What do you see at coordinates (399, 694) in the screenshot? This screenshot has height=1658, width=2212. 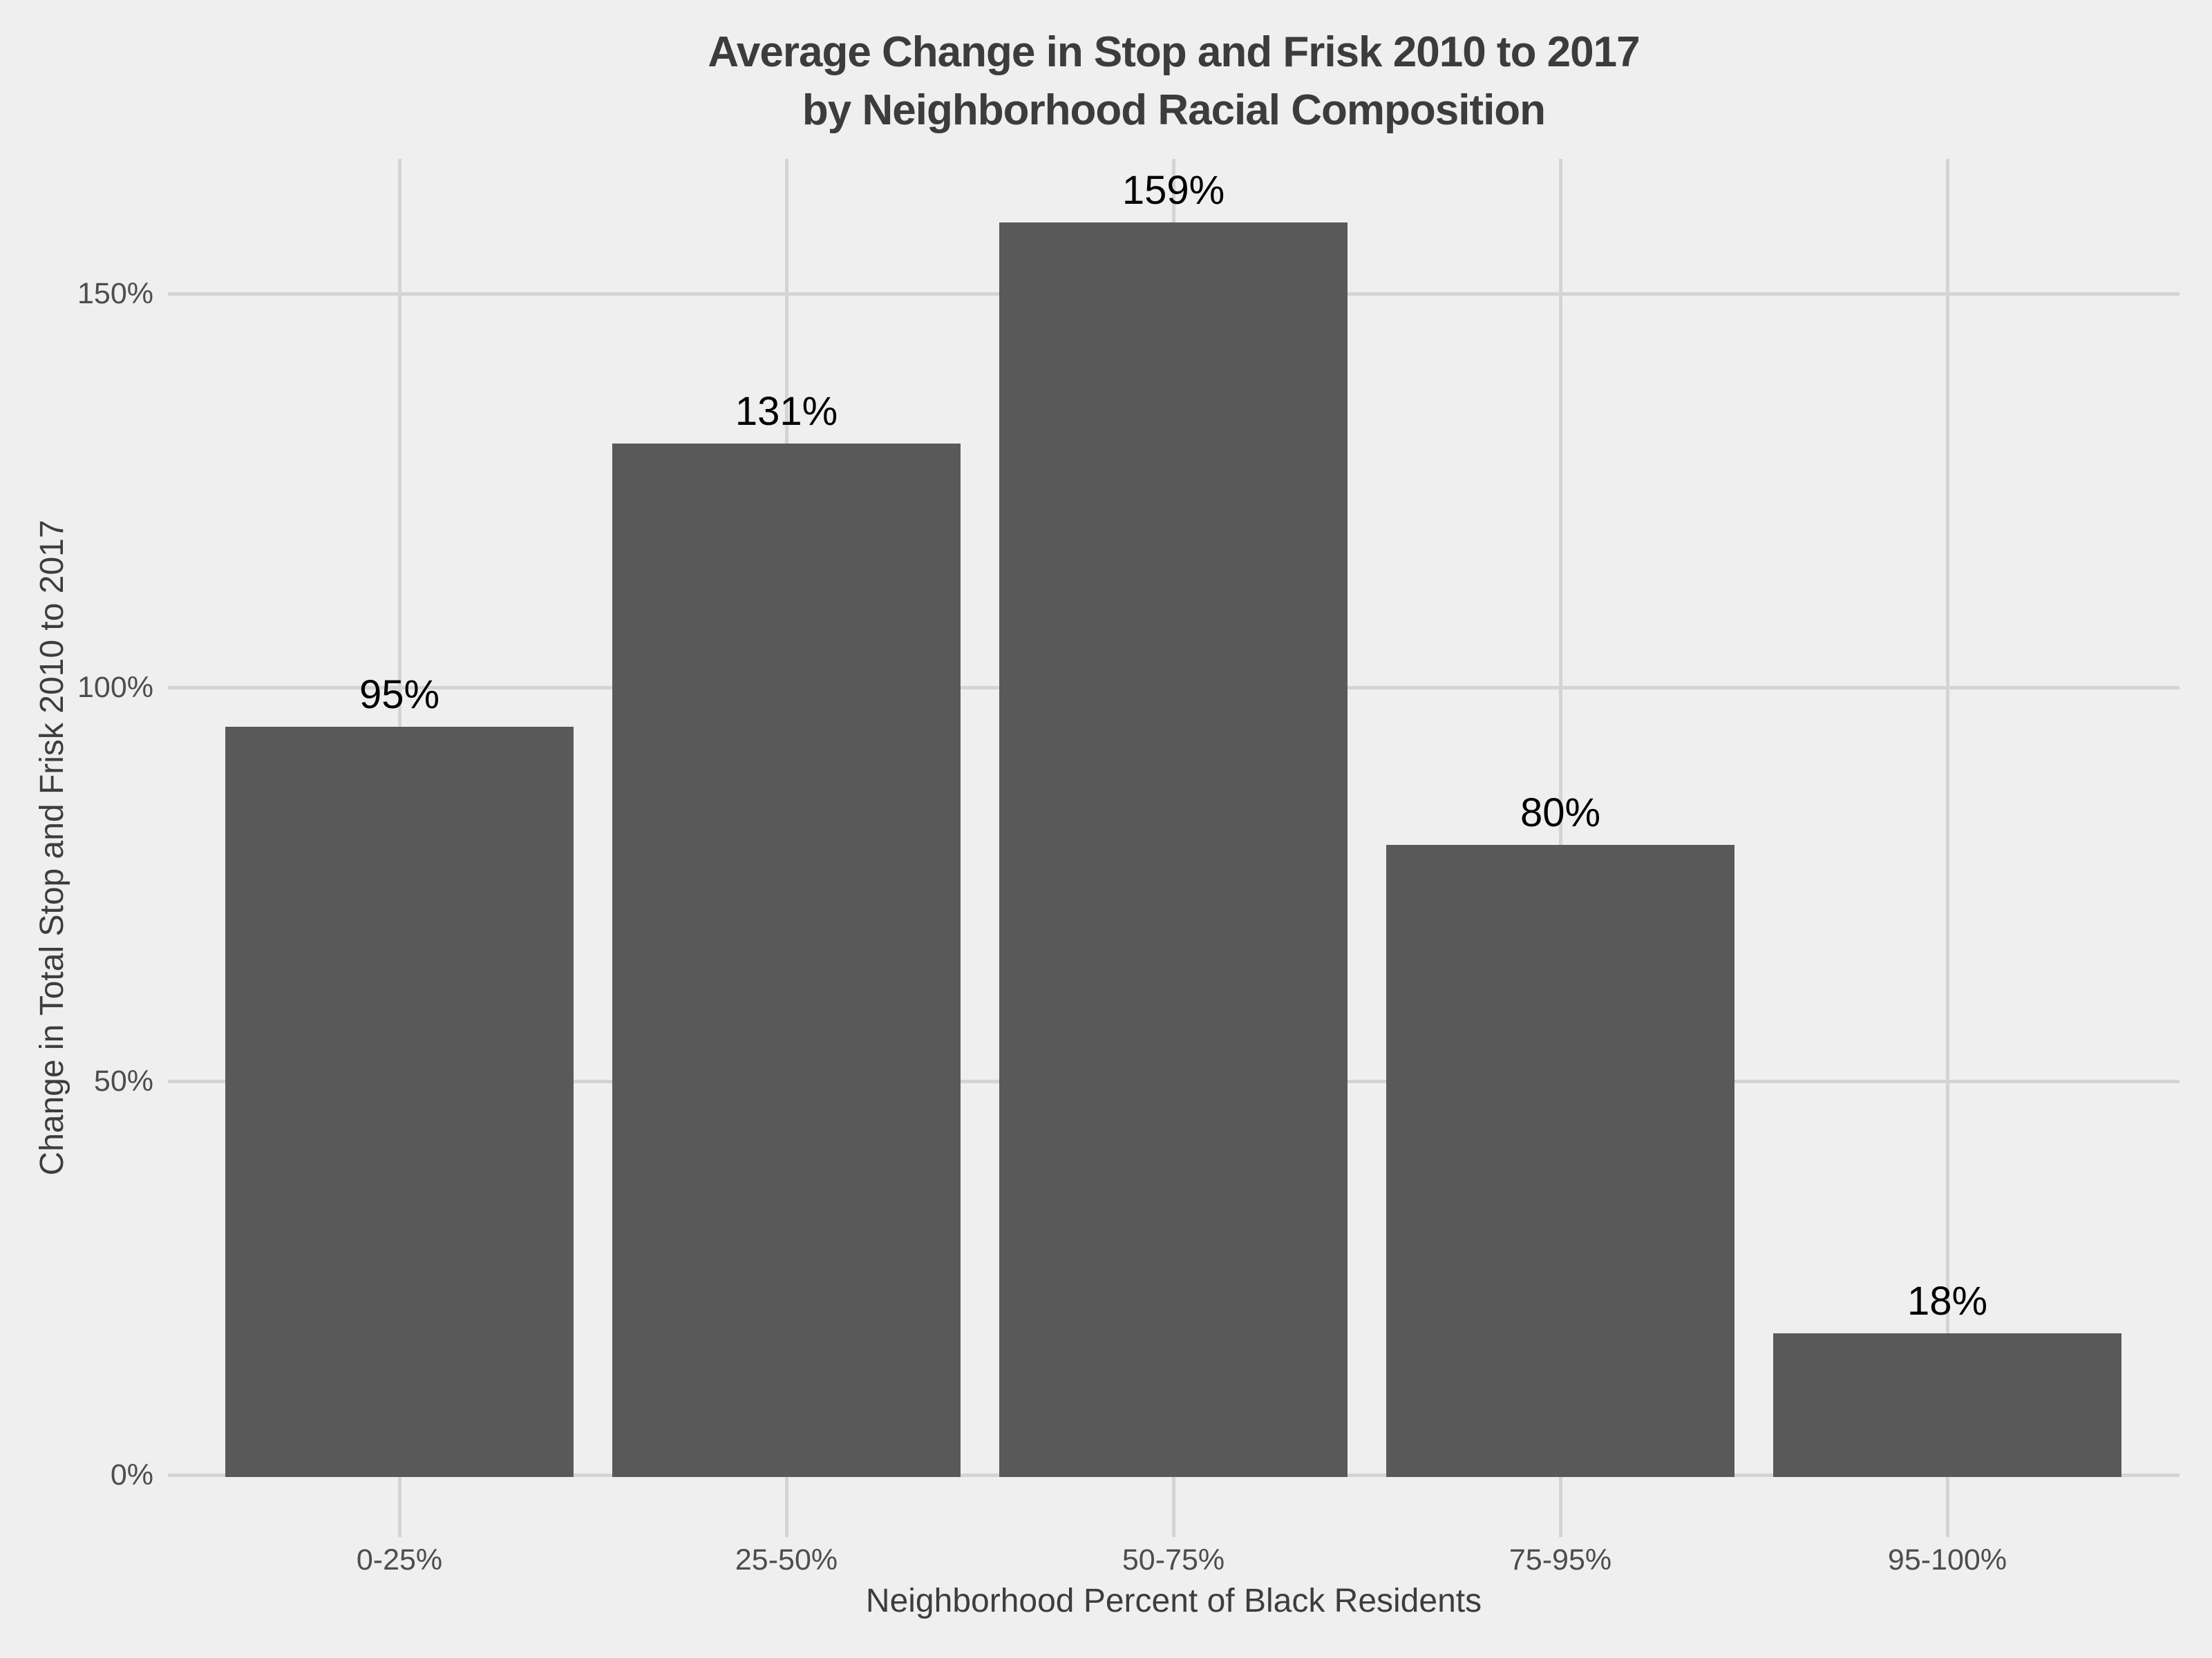 I see `bar-value-label-0-25%: 95%` at bounding box center [399, 694].